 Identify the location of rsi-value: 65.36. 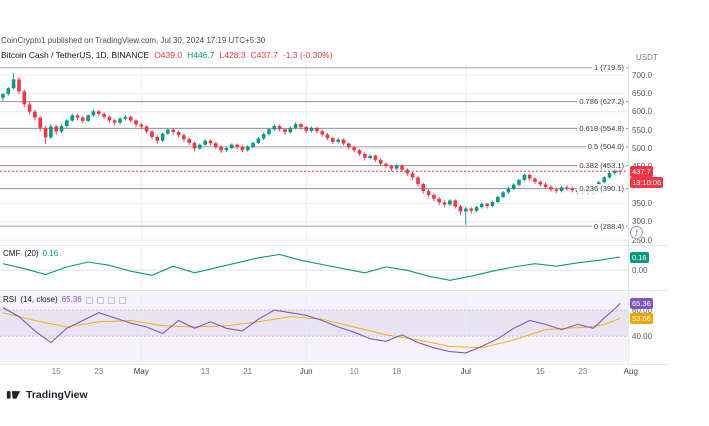
(71, 299).